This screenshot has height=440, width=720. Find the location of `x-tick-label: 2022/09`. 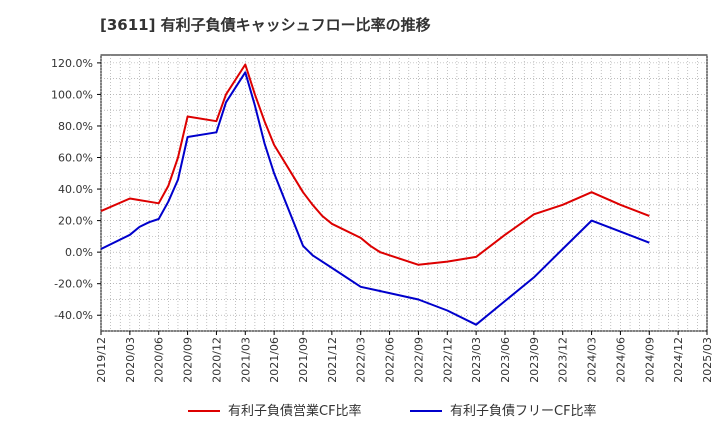

x-tick-label: 2022/09 is located at coordinates (418, 360).